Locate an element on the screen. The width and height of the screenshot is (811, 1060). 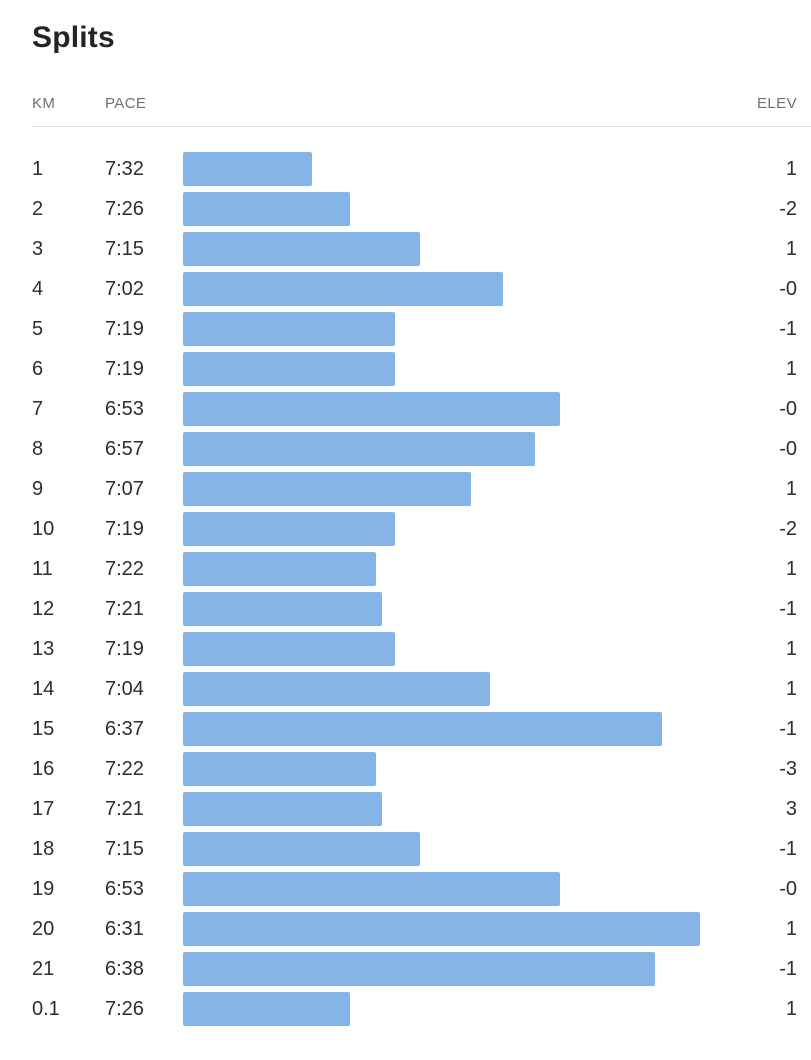
split-row: 20 6:31 1 is located at coordinates (414, 929).